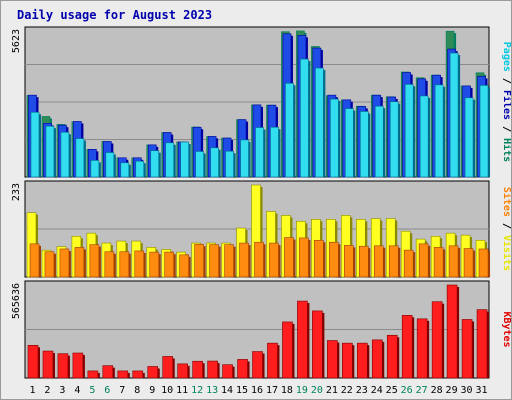 The height and width of the screenshot is (400, 512). I want to click on x-tick-label: 2, so click(47, 390).